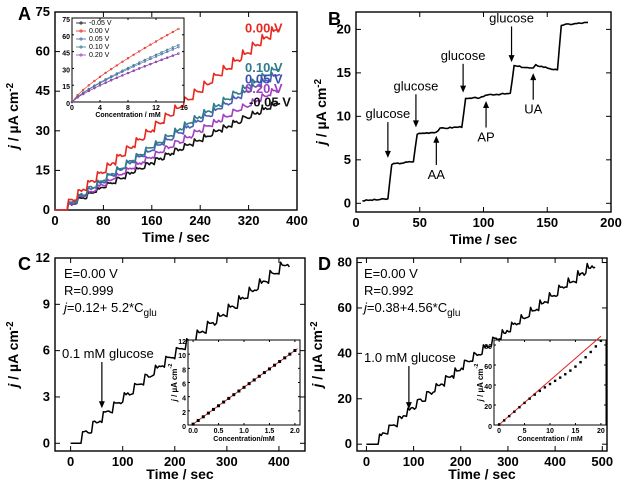 This screenshot has width=627, height=488. I want to click on legend-entry: 0.00 V, so click(99, 31).